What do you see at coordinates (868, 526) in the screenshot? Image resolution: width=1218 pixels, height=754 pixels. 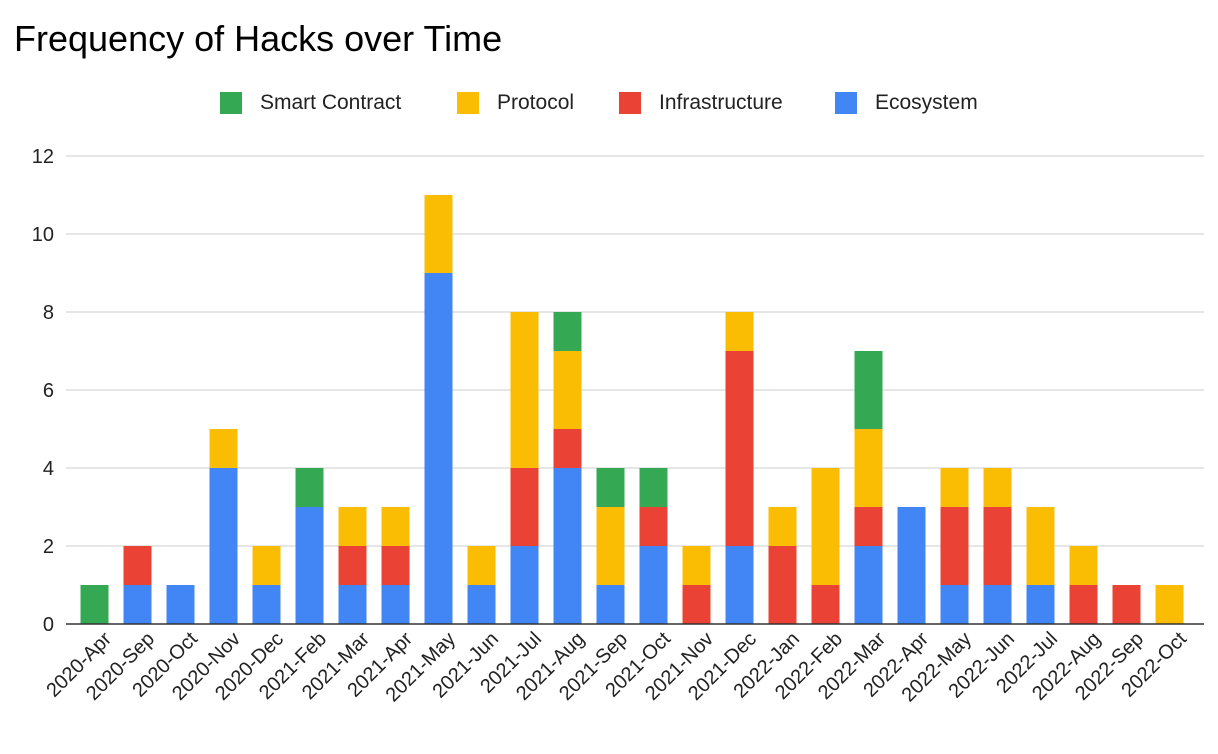 I see `bar-infrastructure-2022-mar` at bounding box center [868, 526].